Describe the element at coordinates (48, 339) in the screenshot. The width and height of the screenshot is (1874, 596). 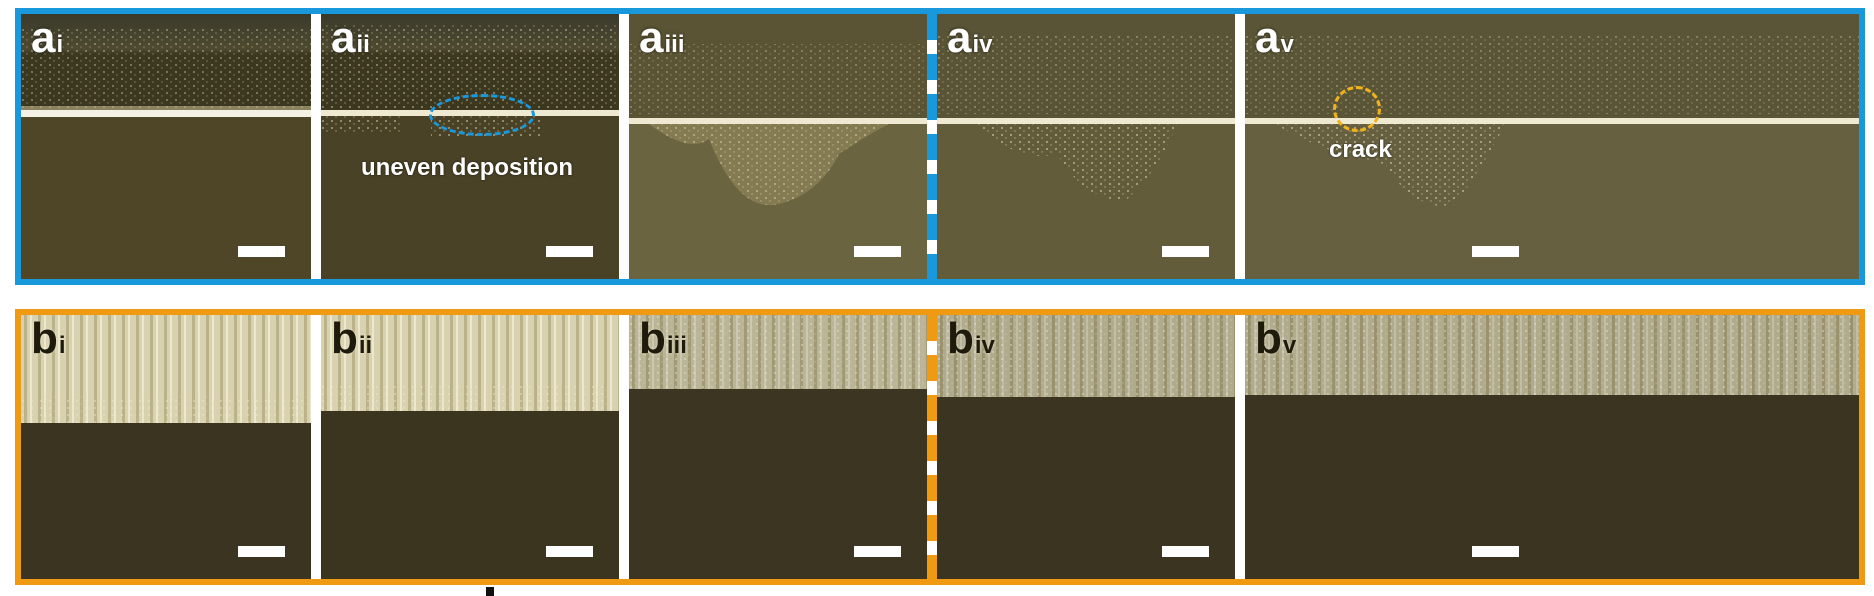
I see `panel-label: bi` at that location.